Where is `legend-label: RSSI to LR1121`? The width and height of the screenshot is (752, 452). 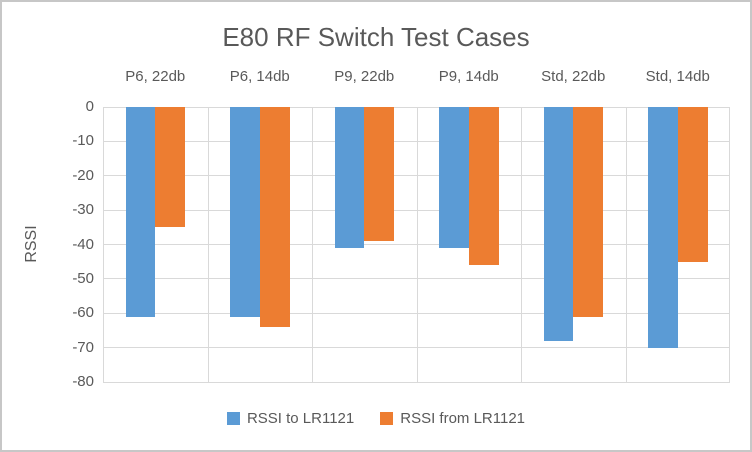 legend-label: RSSI to LR1121 is located at coordinates (300, 418).